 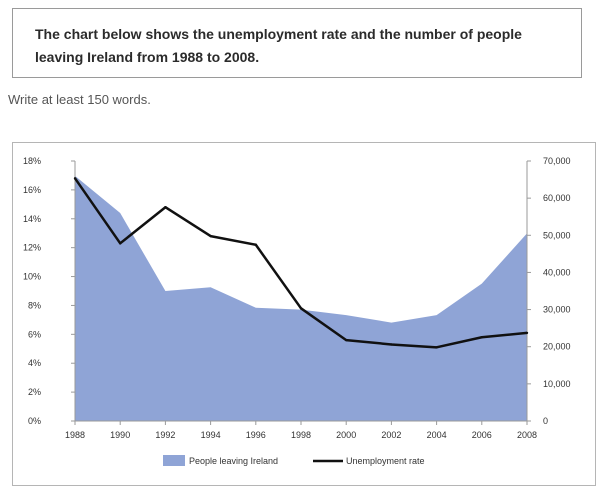 What do you see at coordinates (391, 435) in the screenshot?
I see `x-tick-label: 2002` at bounding box center [391, 435].